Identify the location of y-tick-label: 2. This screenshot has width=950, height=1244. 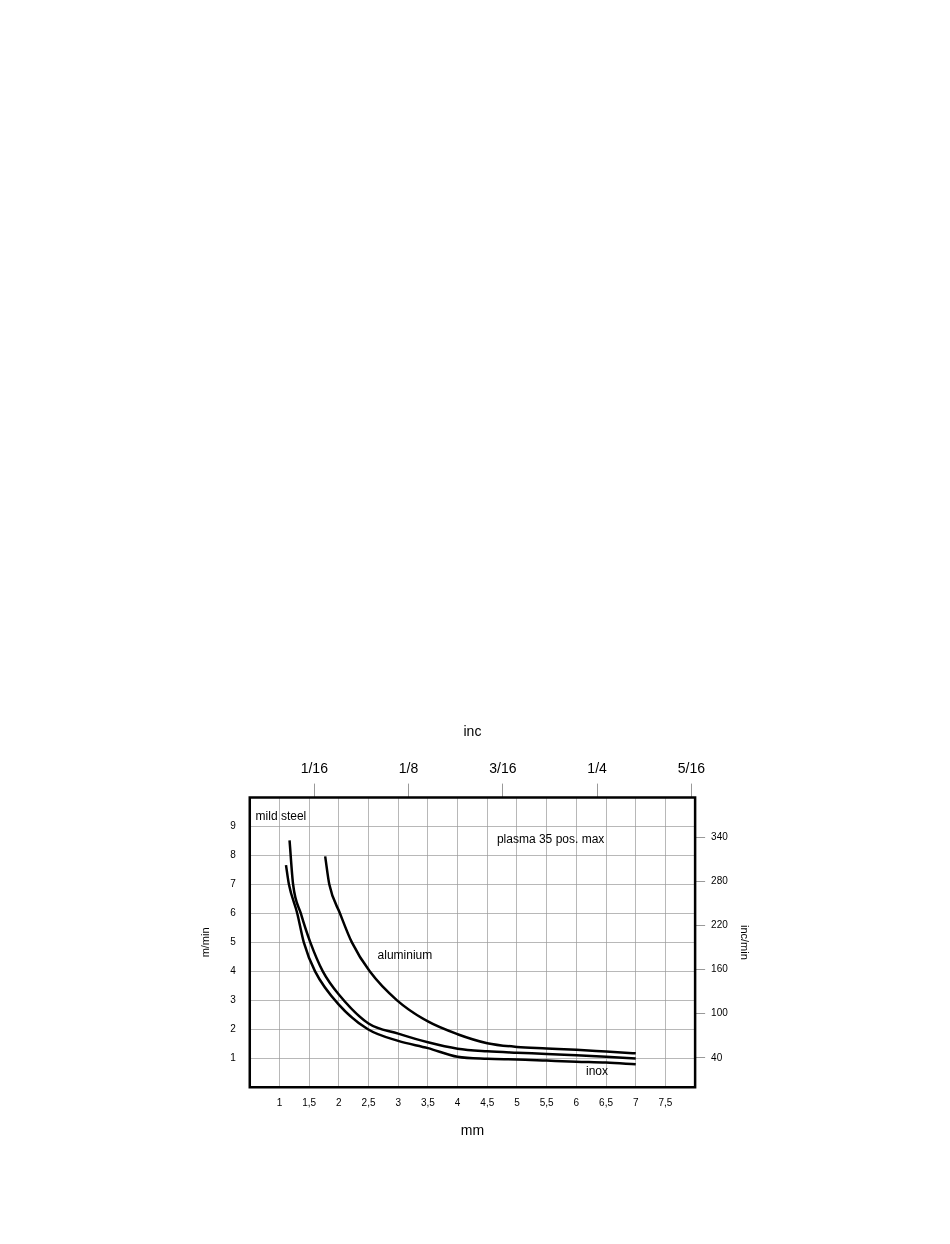
(233, 1029).